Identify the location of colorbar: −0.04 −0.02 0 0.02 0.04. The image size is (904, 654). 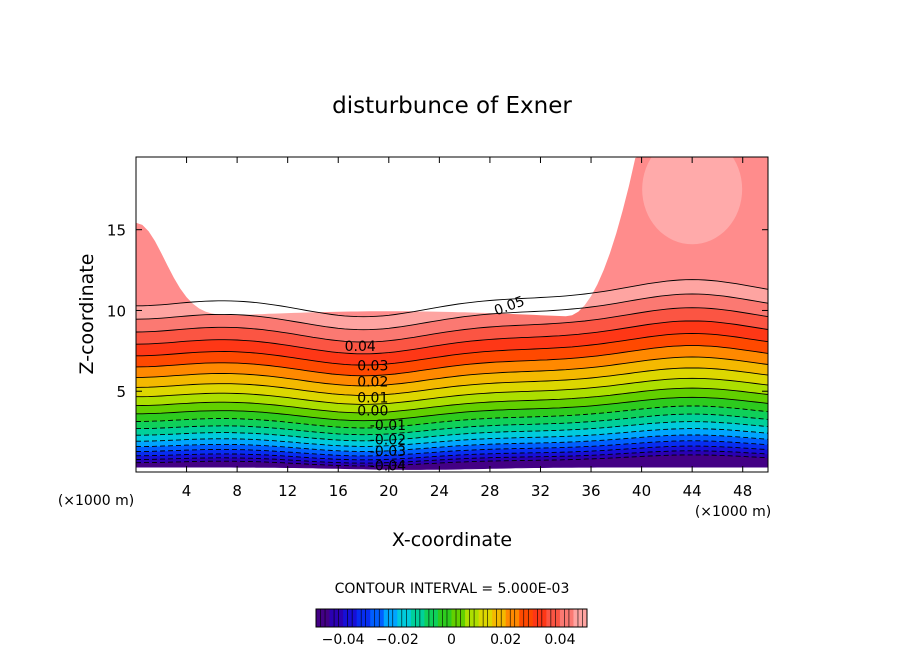
(451, 628).